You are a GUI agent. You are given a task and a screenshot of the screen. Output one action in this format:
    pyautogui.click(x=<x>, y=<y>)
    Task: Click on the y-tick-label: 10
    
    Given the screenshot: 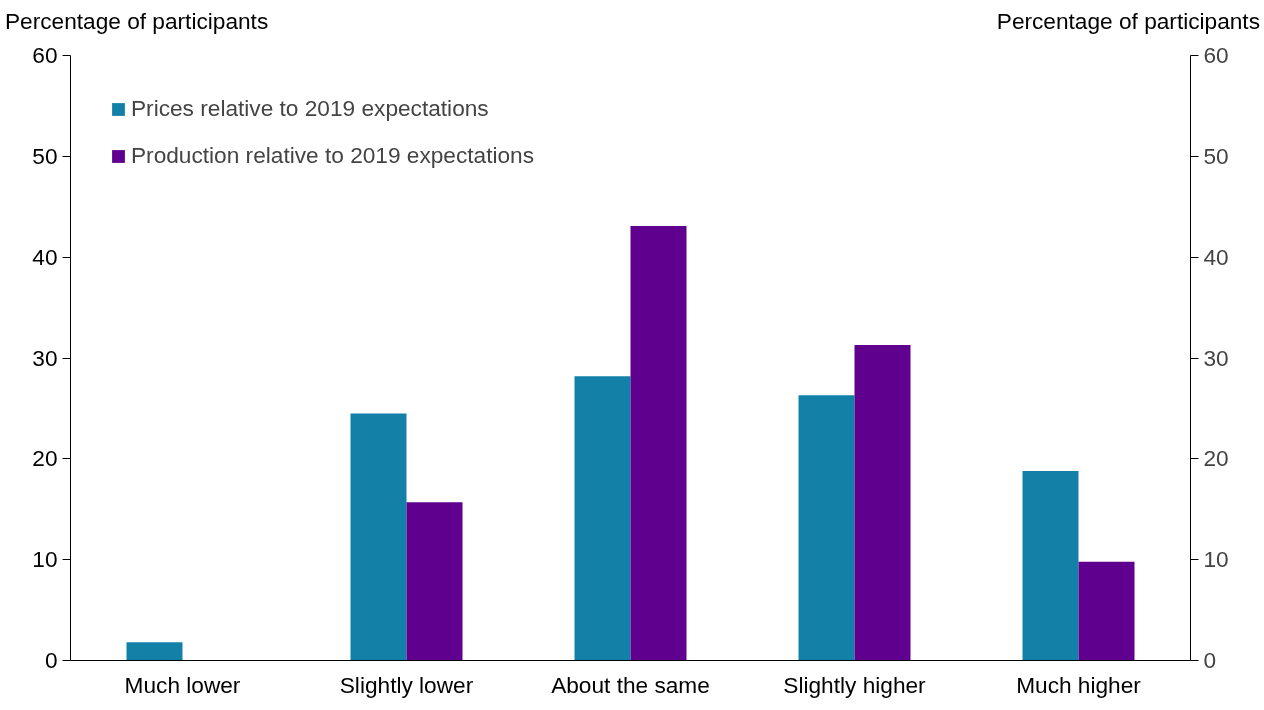 What is the action you would take?
    pyautogui.click(x=45, y=559)
    